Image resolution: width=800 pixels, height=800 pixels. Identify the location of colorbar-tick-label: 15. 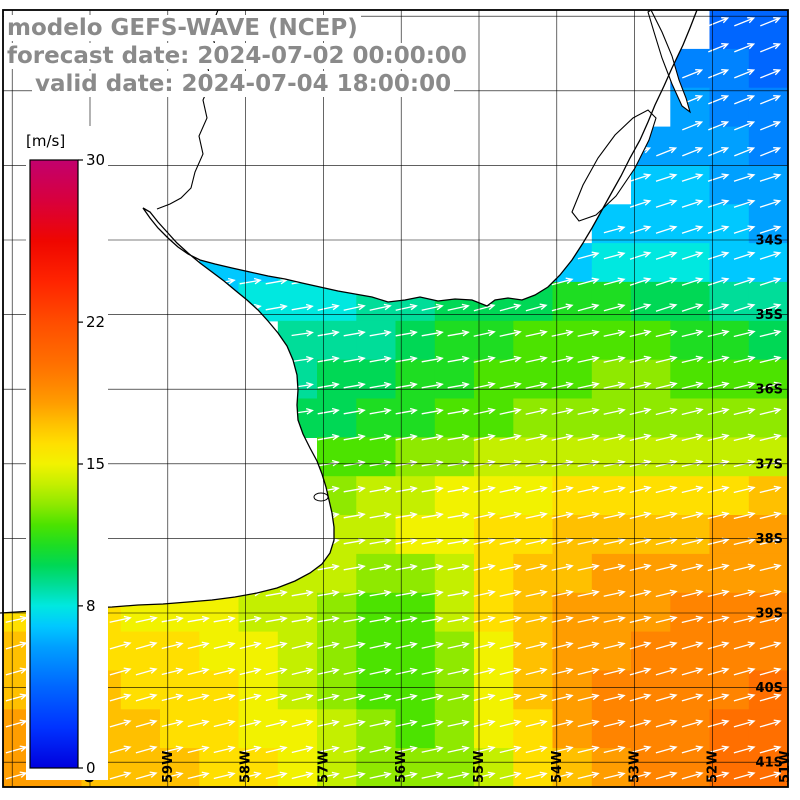
(95, 464).